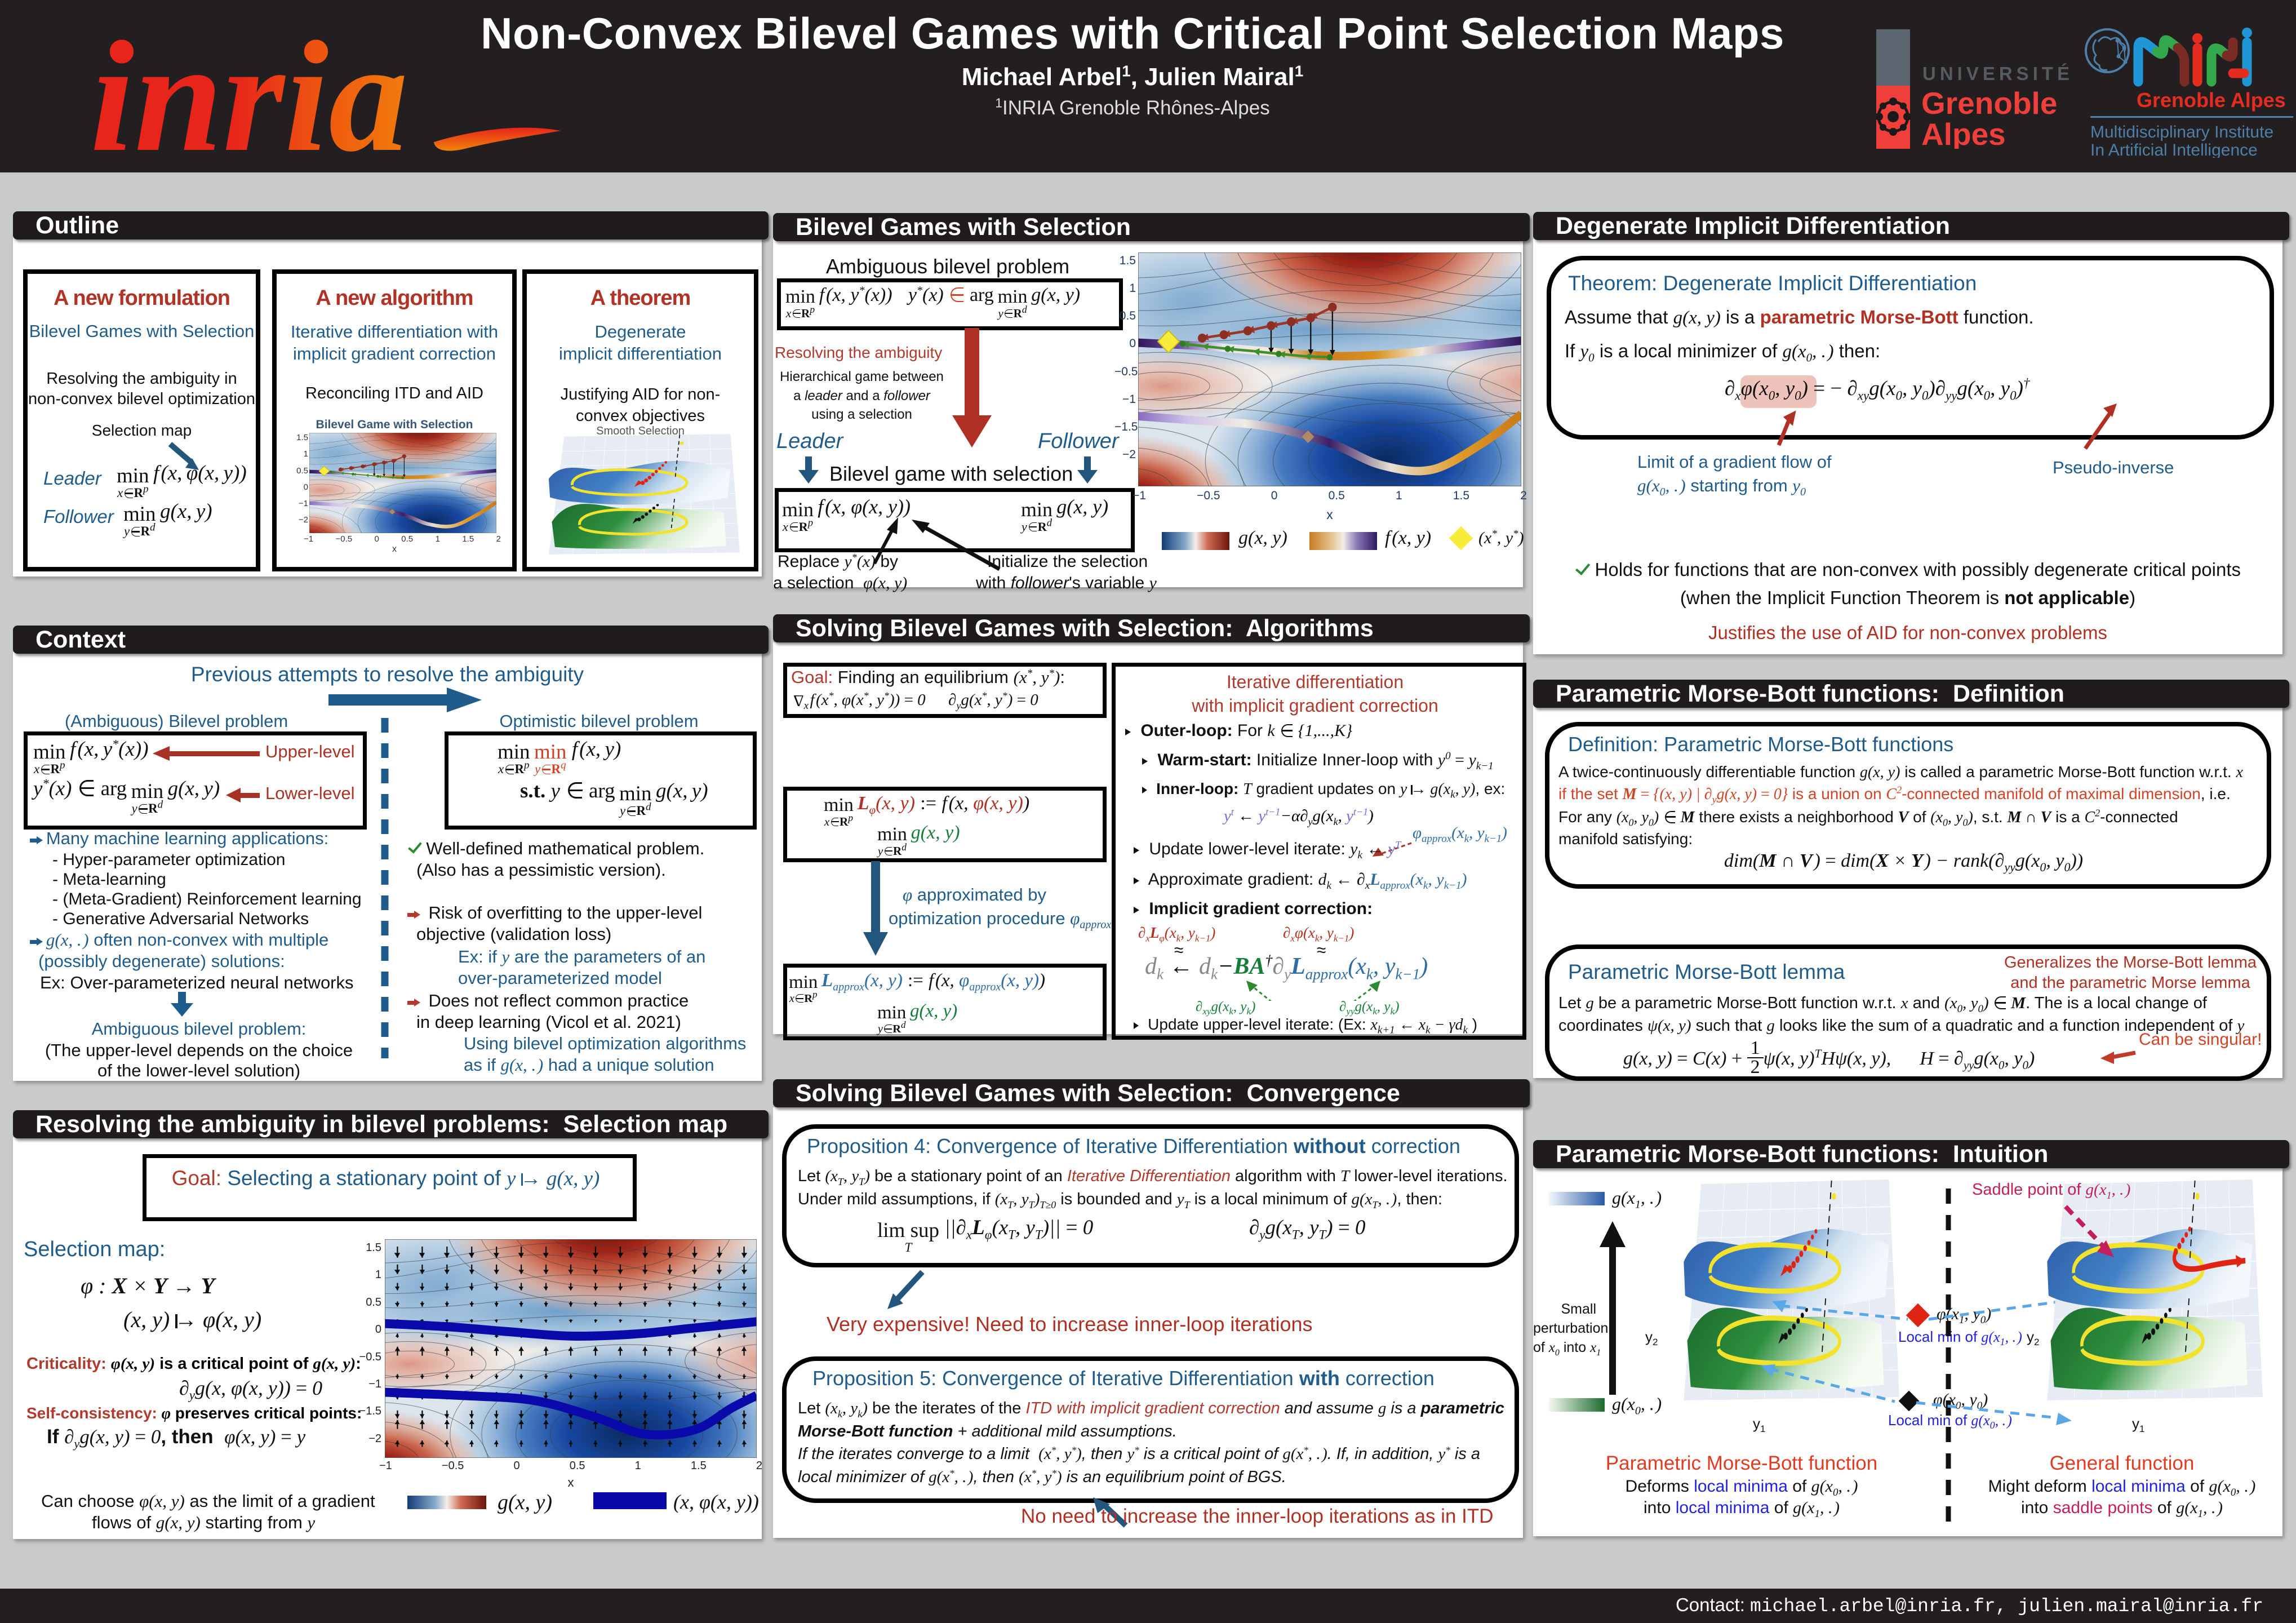 This screenshot has width=2296, height=1623. Describe the element at coordinates (2211, 100) in the screenshot. I see `svg-text: Grenoble Alpes` at that location.